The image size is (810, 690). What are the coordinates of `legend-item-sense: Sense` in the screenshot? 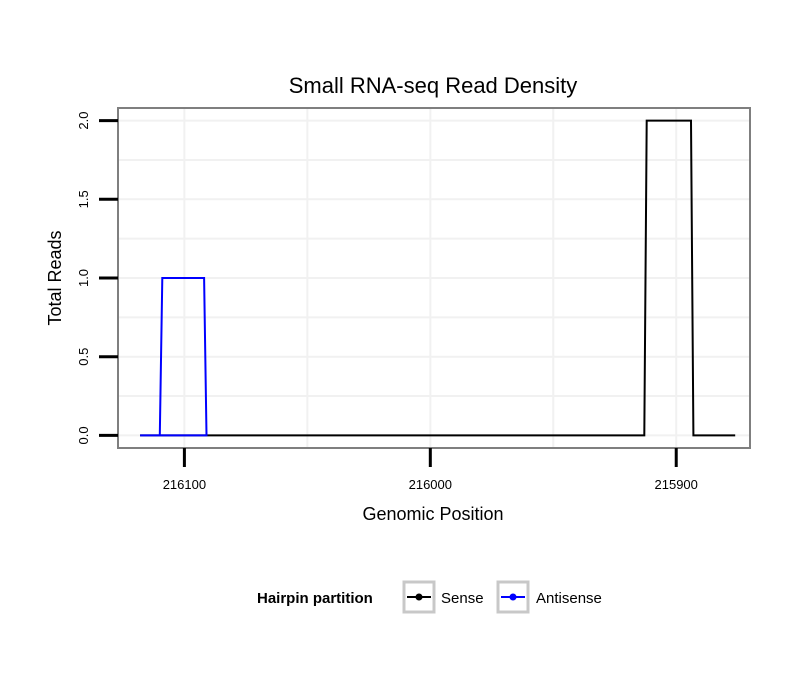 It's located at (443, 597).